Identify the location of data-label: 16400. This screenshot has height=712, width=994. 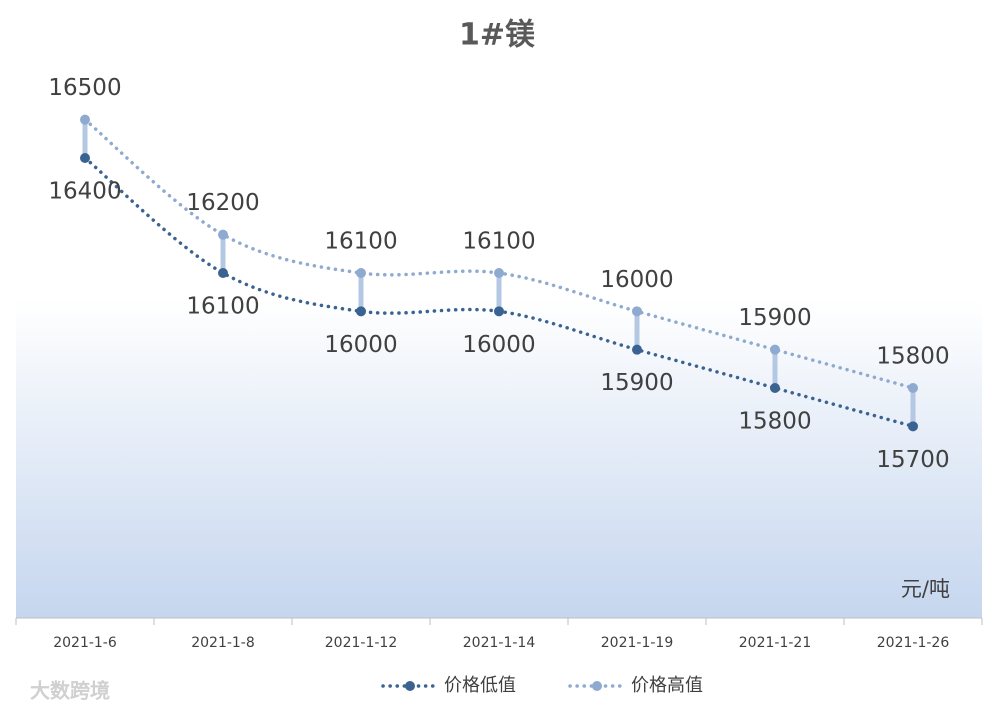
(84, 192).